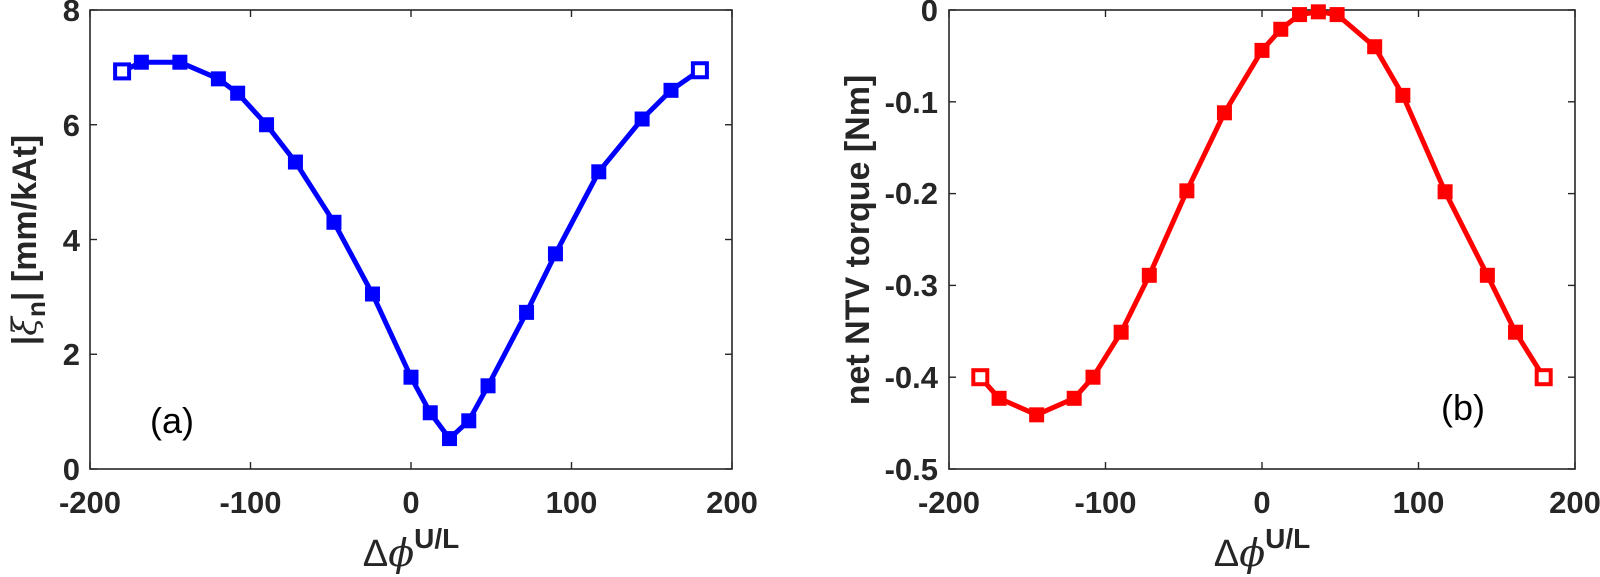 The image size is (1600, 577). I want to click on panel-b-ytick-labels: -0.5 -0.4 -0.3 -0.2 -0.1 0, so click(912, 243).